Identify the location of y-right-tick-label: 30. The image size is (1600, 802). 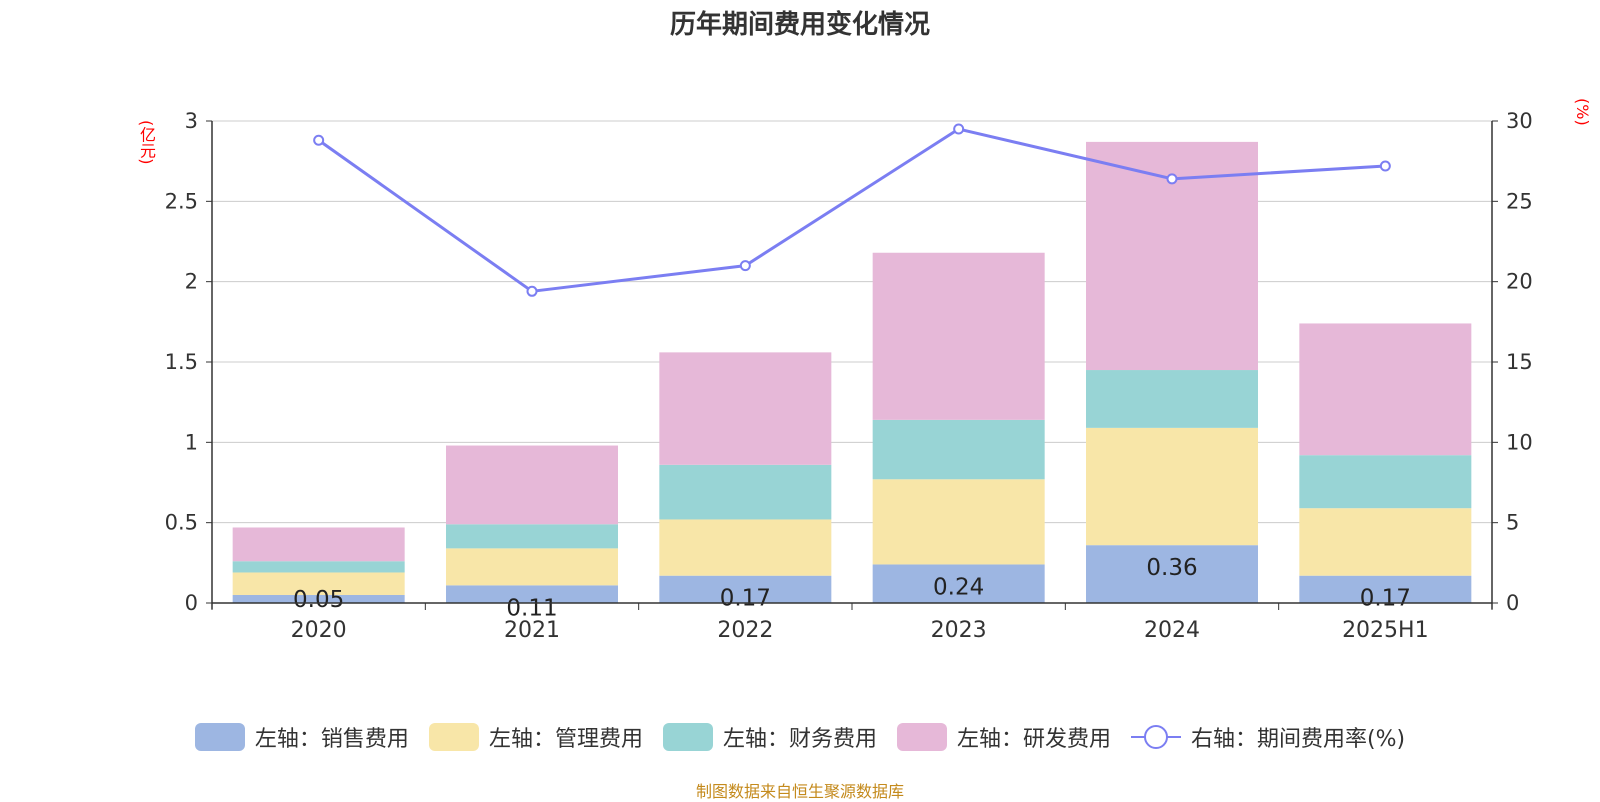
(1519, 121).